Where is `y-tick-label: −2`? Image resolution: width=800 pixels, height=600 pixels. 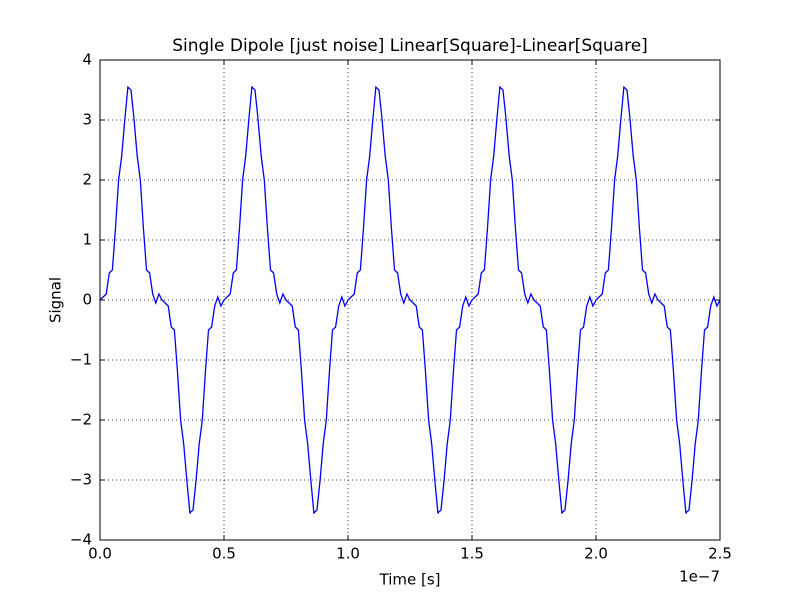
y-tick-label: −2 is located at coordinates (81, 420).